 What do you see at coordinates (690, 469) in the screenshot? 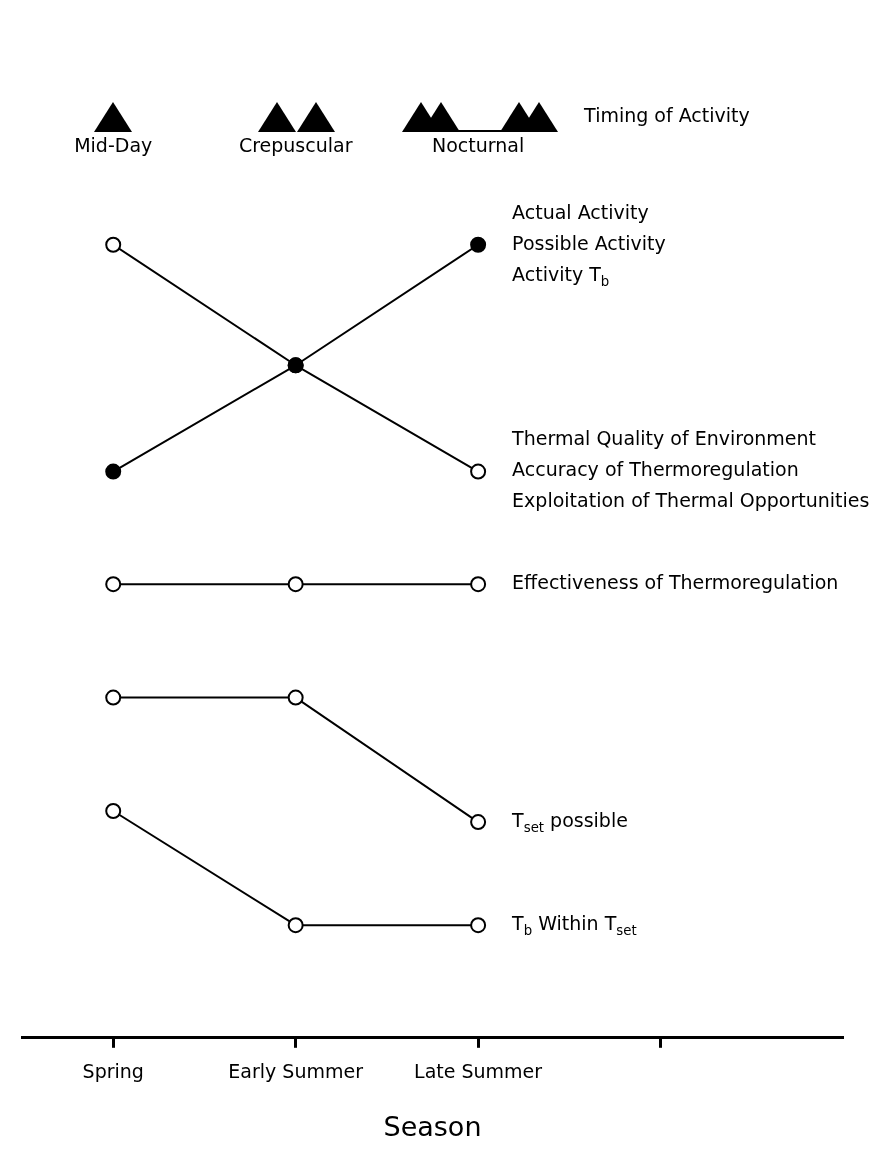
I see `series-label: Thermal Quality of Environment Accuracy of Thermoregulation Exploitation of Thermal Opportunities` at bounding box center [690, 469].